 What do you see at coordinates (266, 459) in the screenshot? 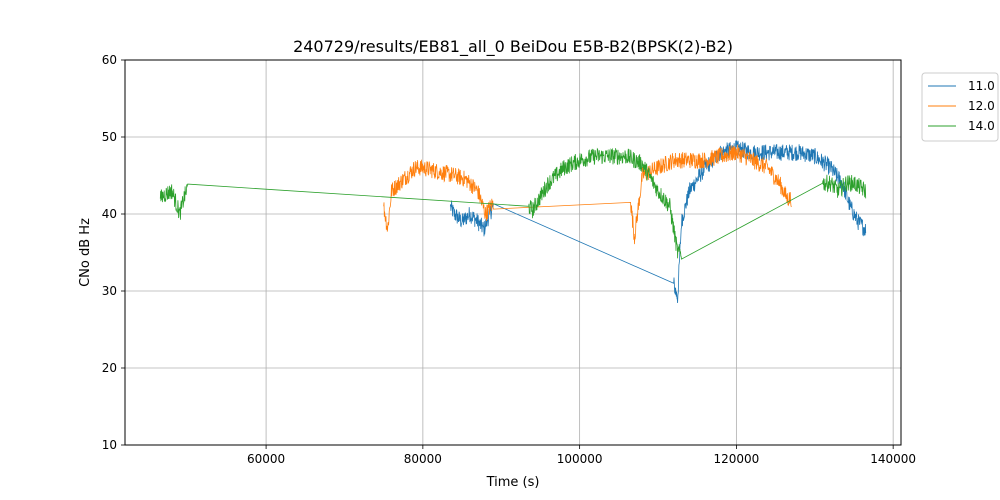
I see `x-tick-label: 60000` at bounding box center [266, 459].